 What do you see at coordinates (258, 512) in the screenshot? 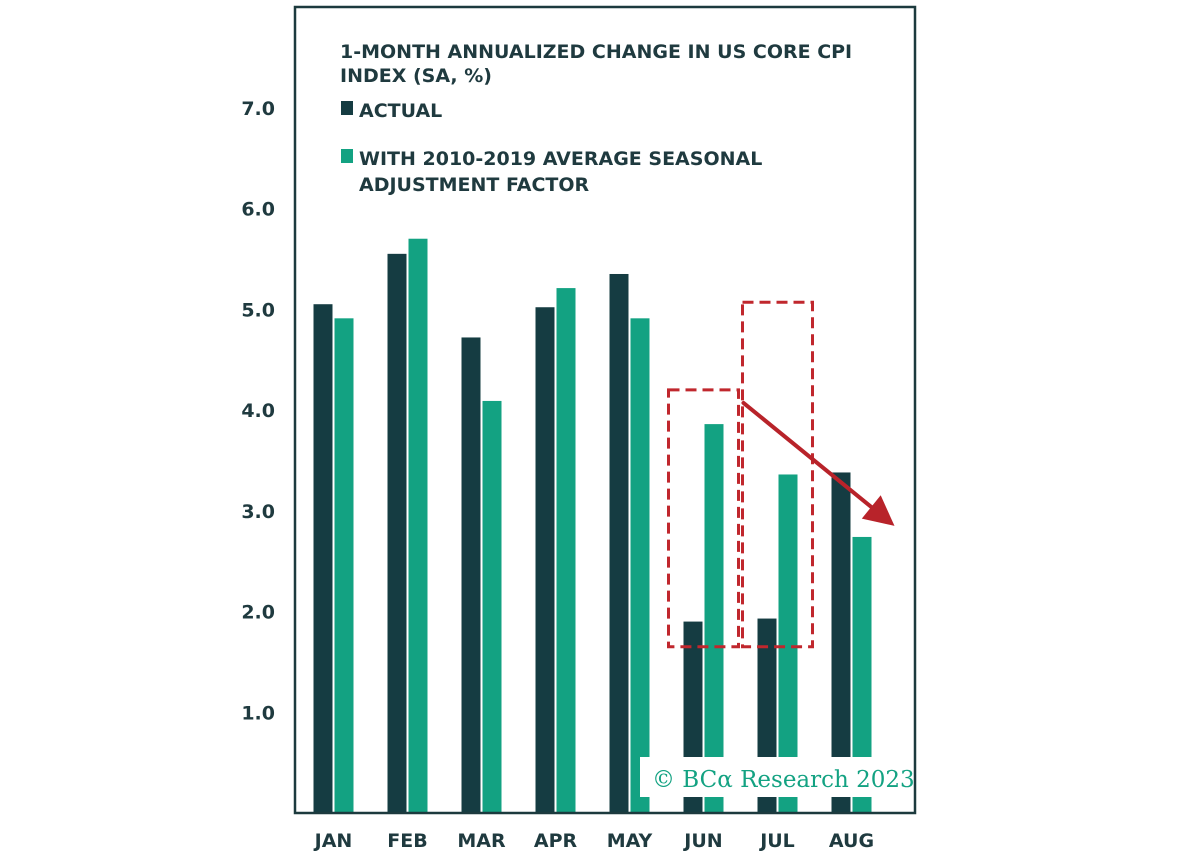
I see `y-tick-label: 3.0` at bounding box center [258, 512].